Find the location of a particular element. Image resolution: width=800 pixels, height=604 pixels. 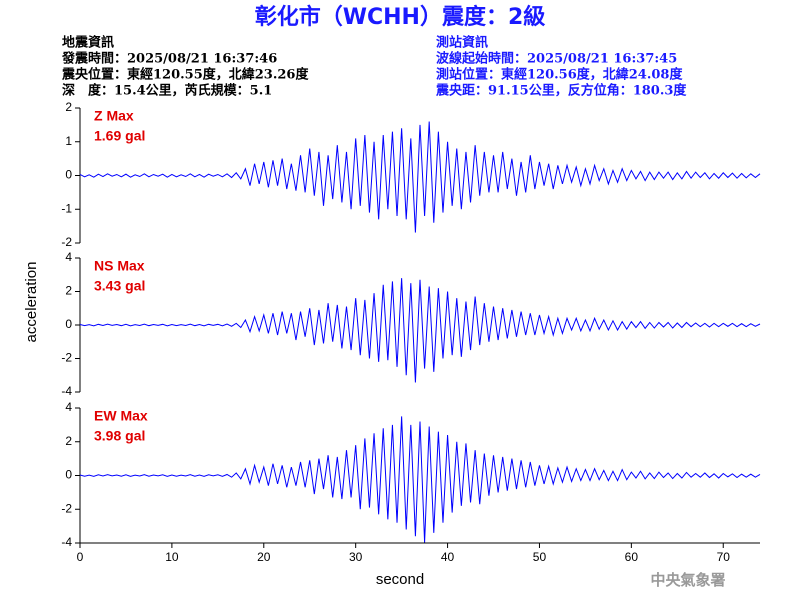

event-info: 地震資訊 is located at coordinates (88, 43).